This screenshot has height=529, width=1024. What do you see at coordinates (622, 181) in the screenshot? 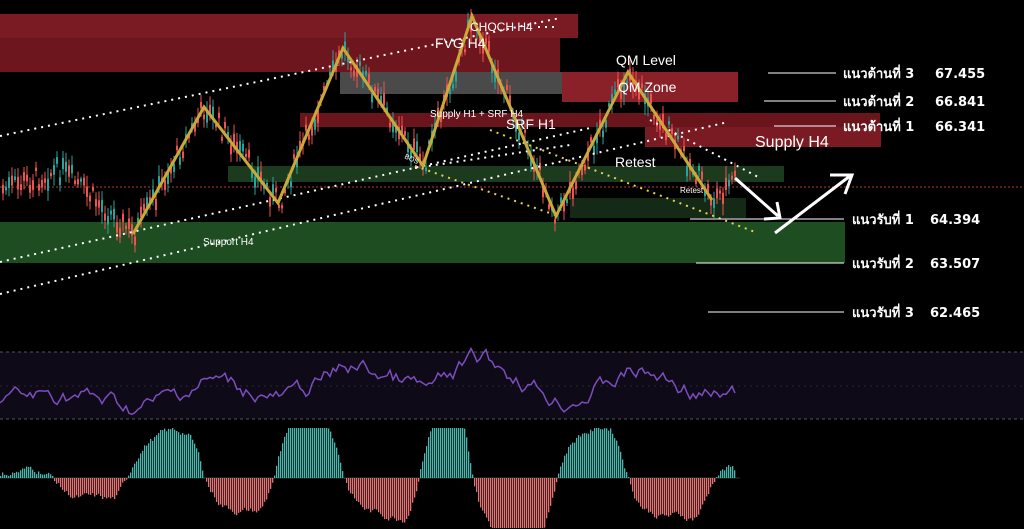
I see `descending-dots-yellow1` at bounding box center [622, 181].